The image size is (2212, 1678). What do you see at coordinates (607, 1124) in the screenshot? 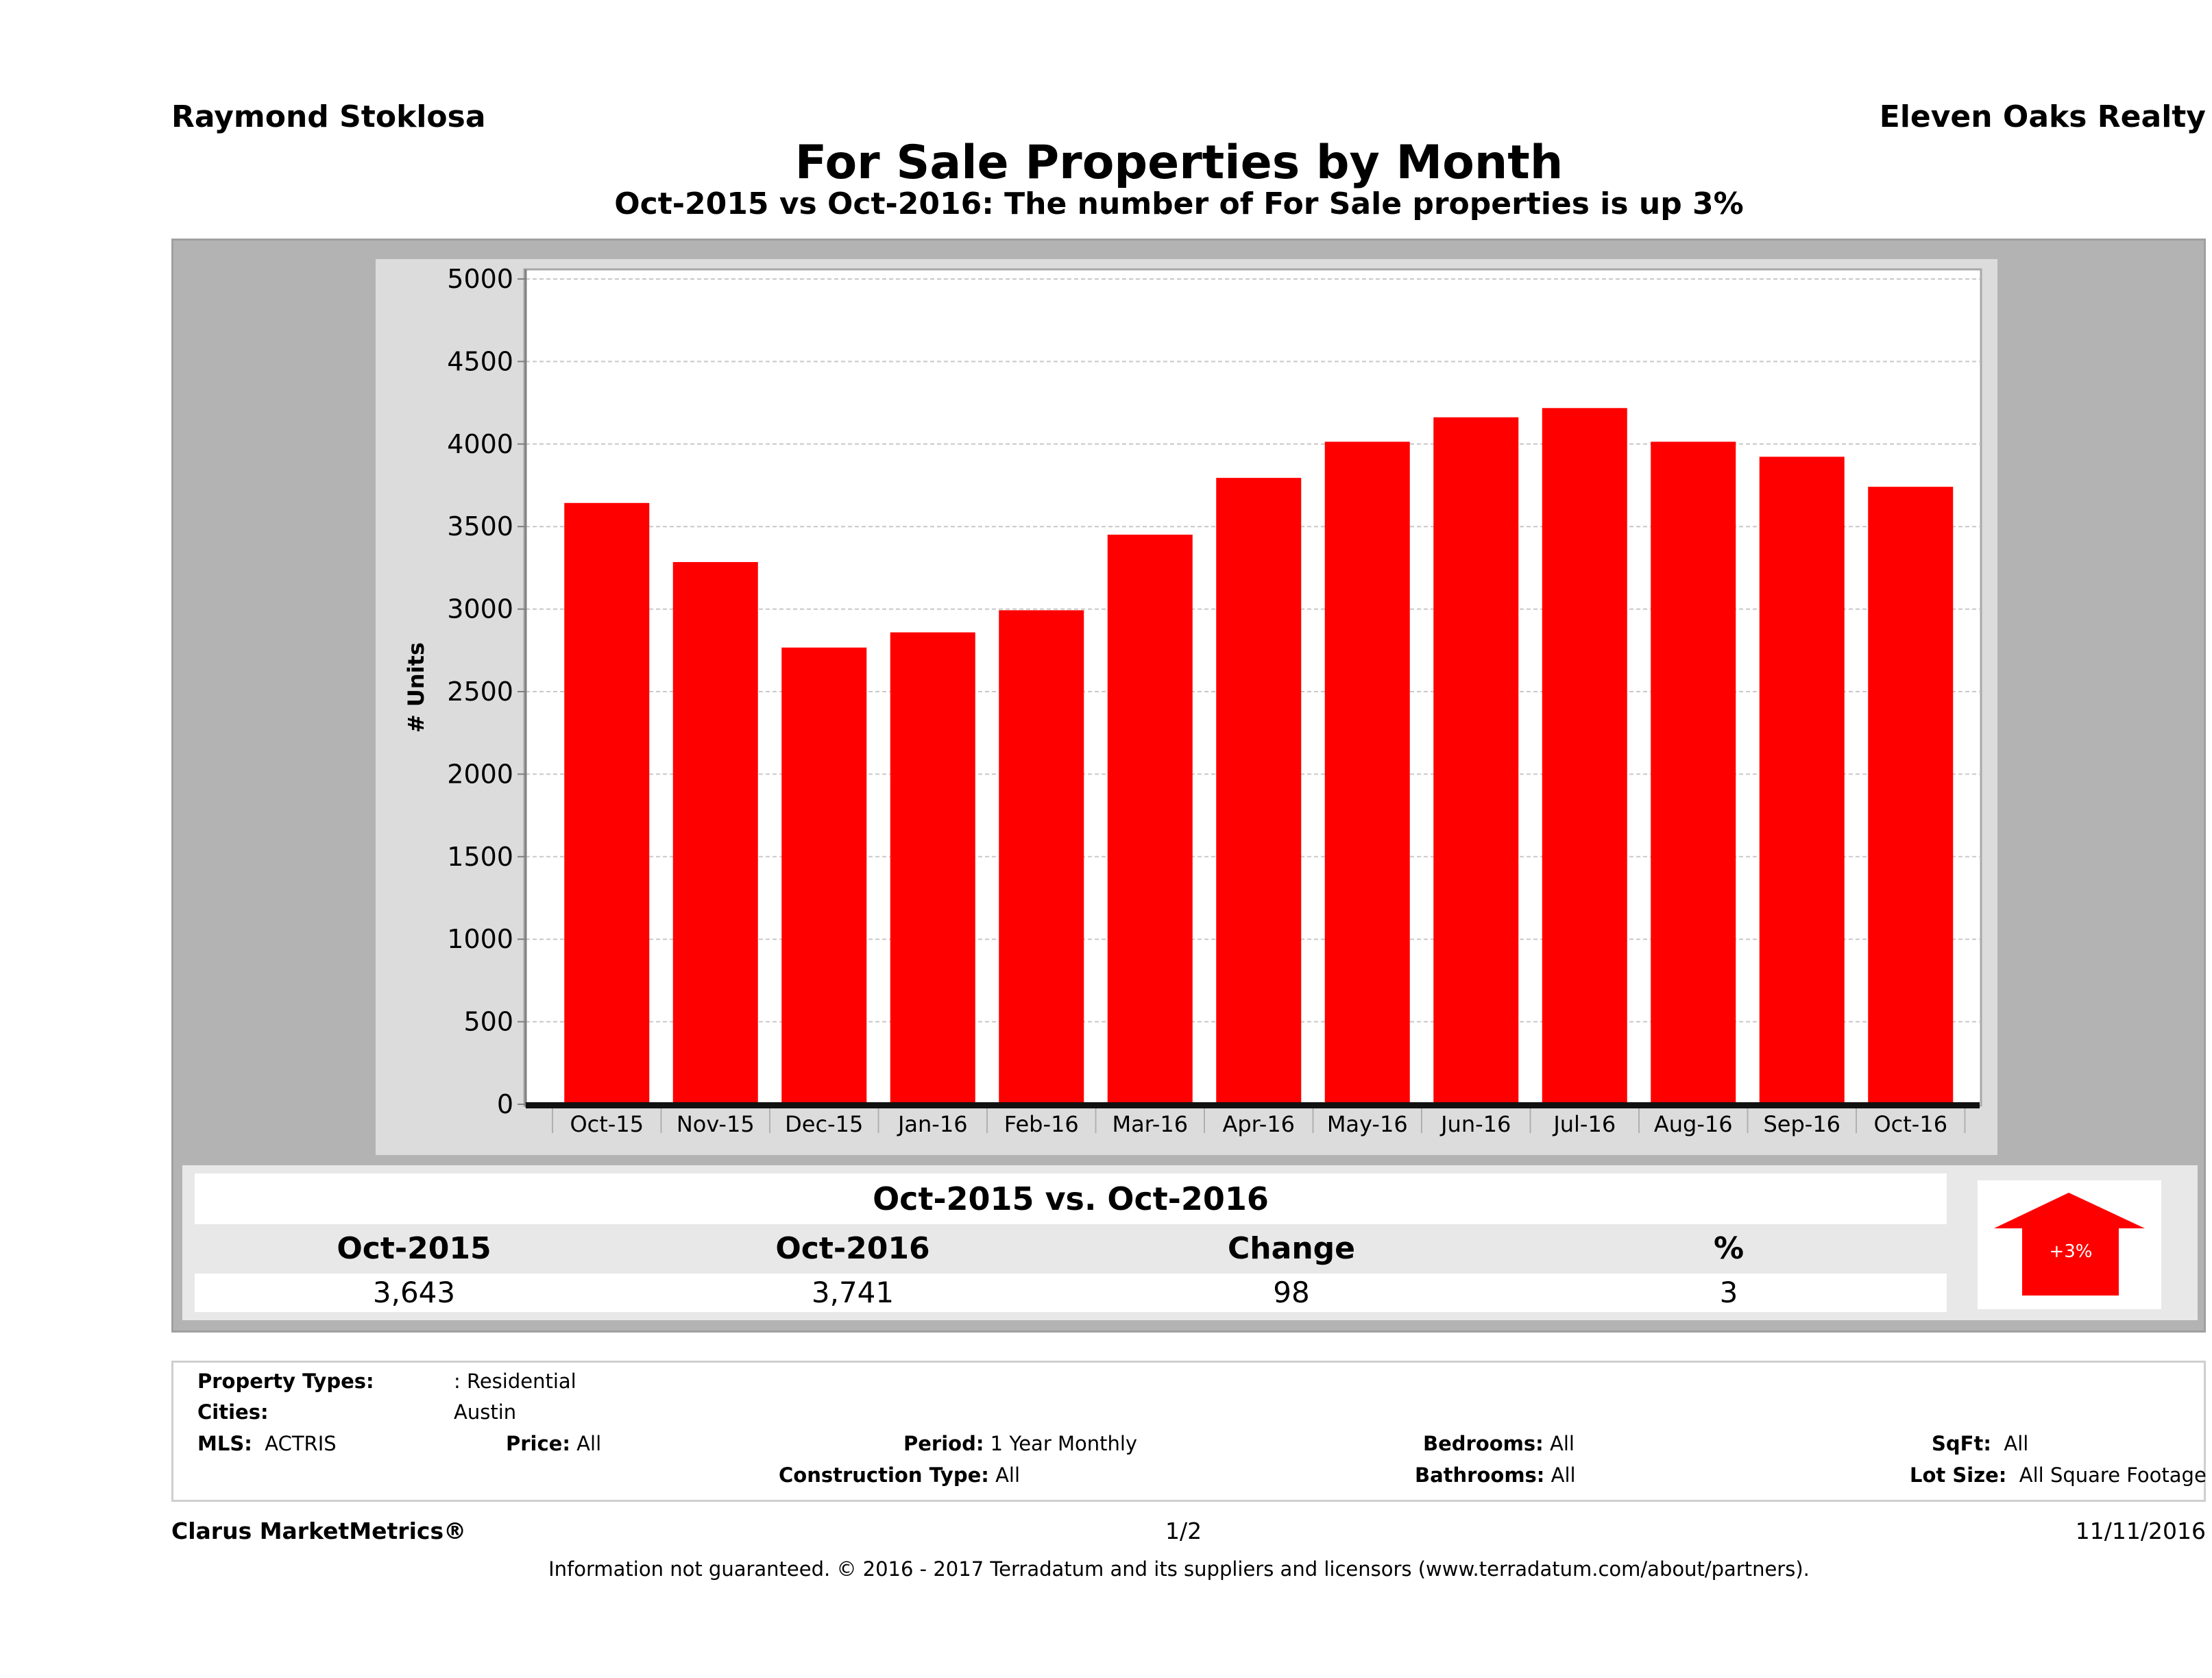
I see `x-tick-label: Oct-15` at bounding box center [607, 1124].